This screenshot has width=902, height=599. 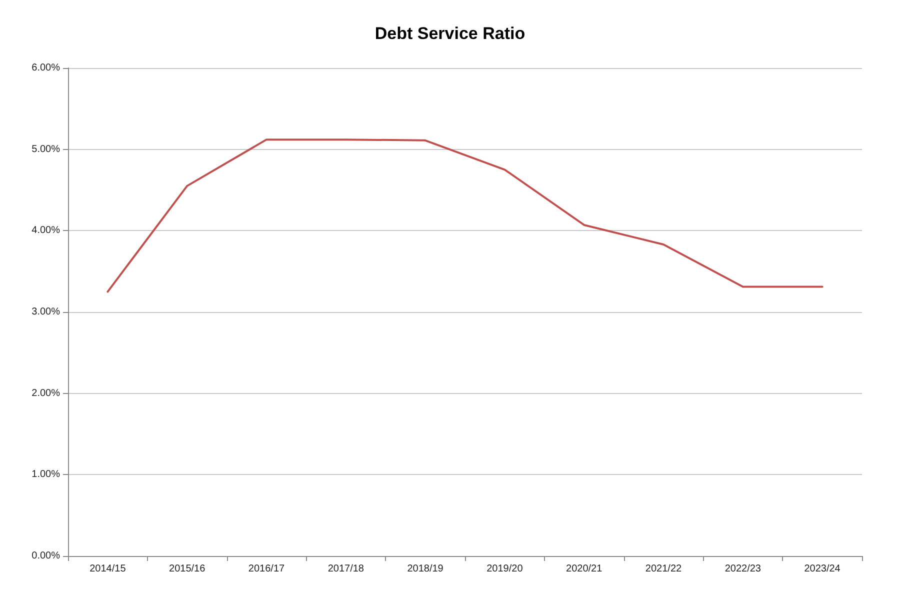 What do you see at coordinates (267, 569) in the screenshot?
I see `x-tick-label: 2016/17` at bounding box center [267, 569].